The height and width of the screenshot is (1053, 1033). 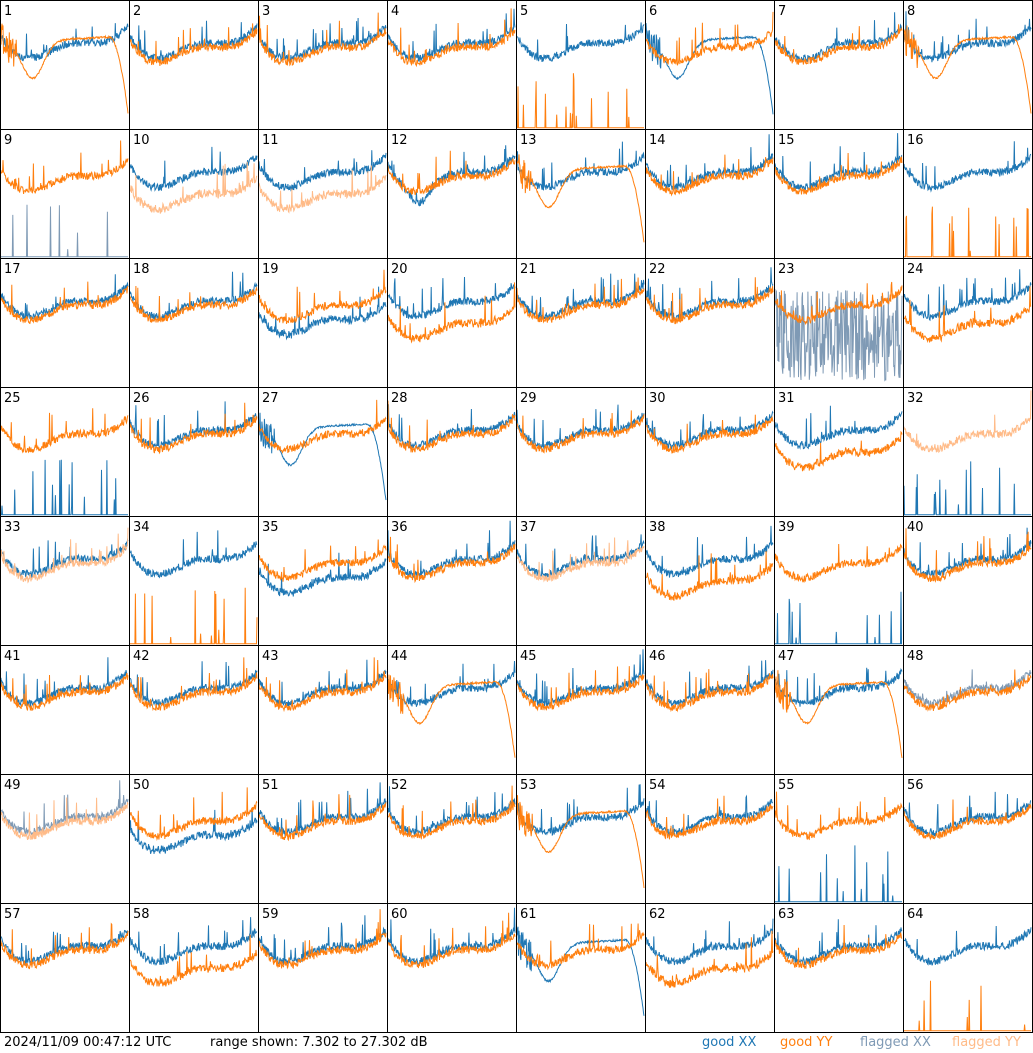 I want to click on tile-46-label: 46, so click(x=657, y=656).